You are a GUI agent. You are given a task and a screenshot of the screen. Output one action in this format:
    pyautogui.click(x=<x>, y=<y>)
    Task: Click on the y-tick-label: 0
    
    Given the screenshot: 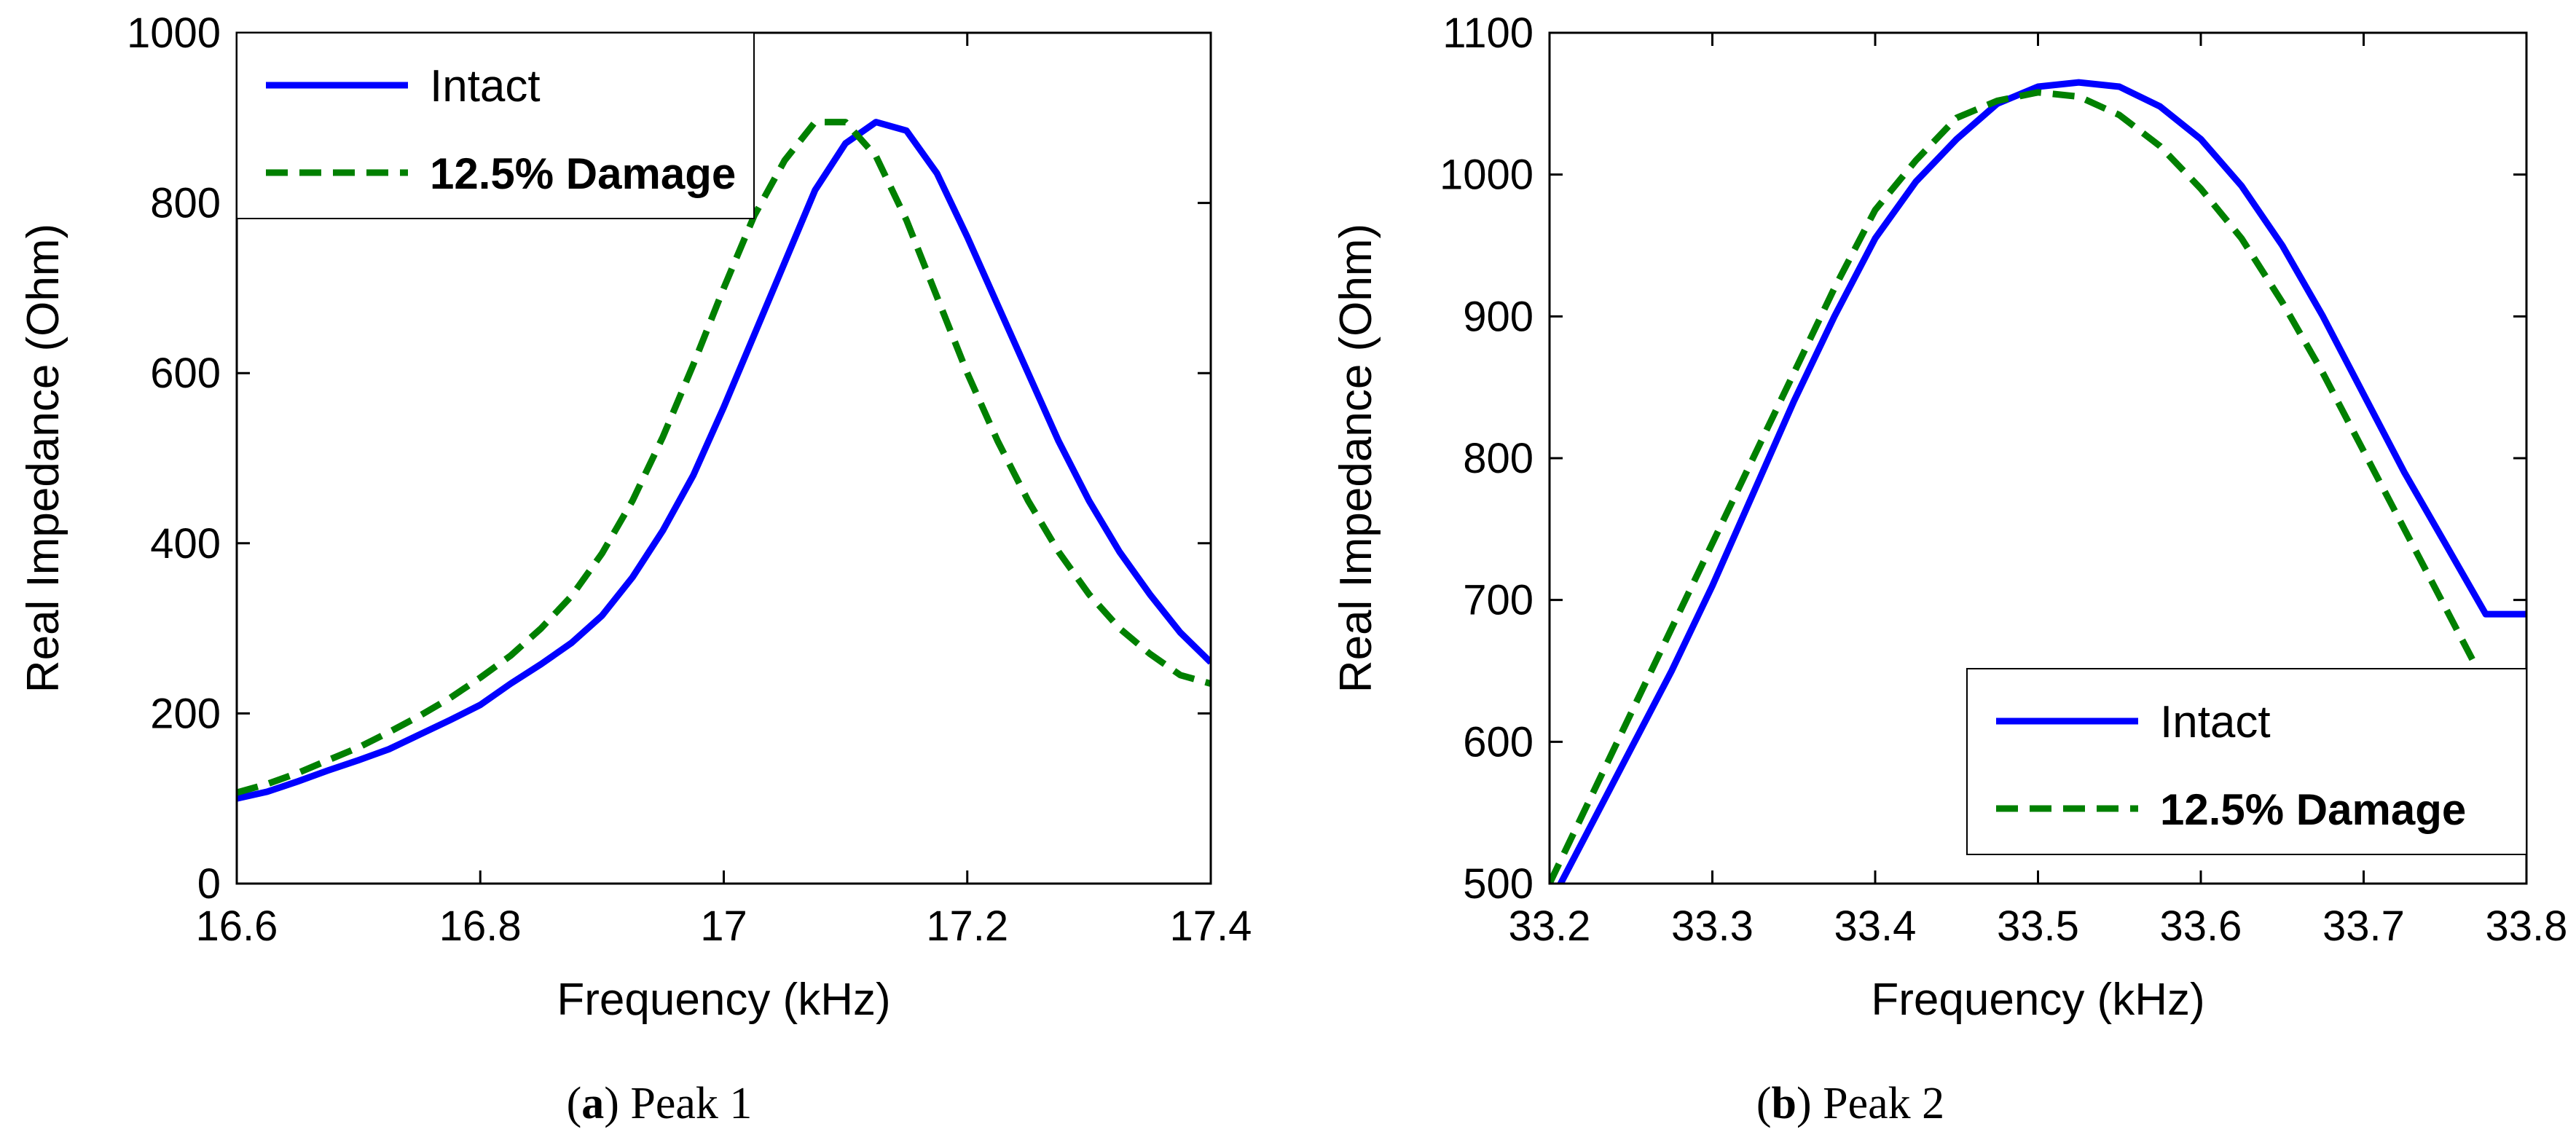 What is the action you would take?
    pyautogui.click(x=209, y=884)
    